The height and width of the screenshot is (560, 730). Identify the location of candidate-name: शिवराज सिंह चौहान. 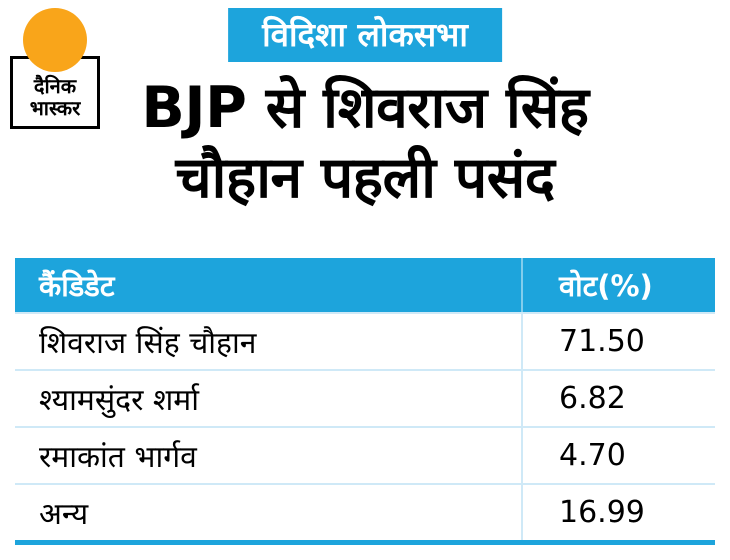
(148, 343).